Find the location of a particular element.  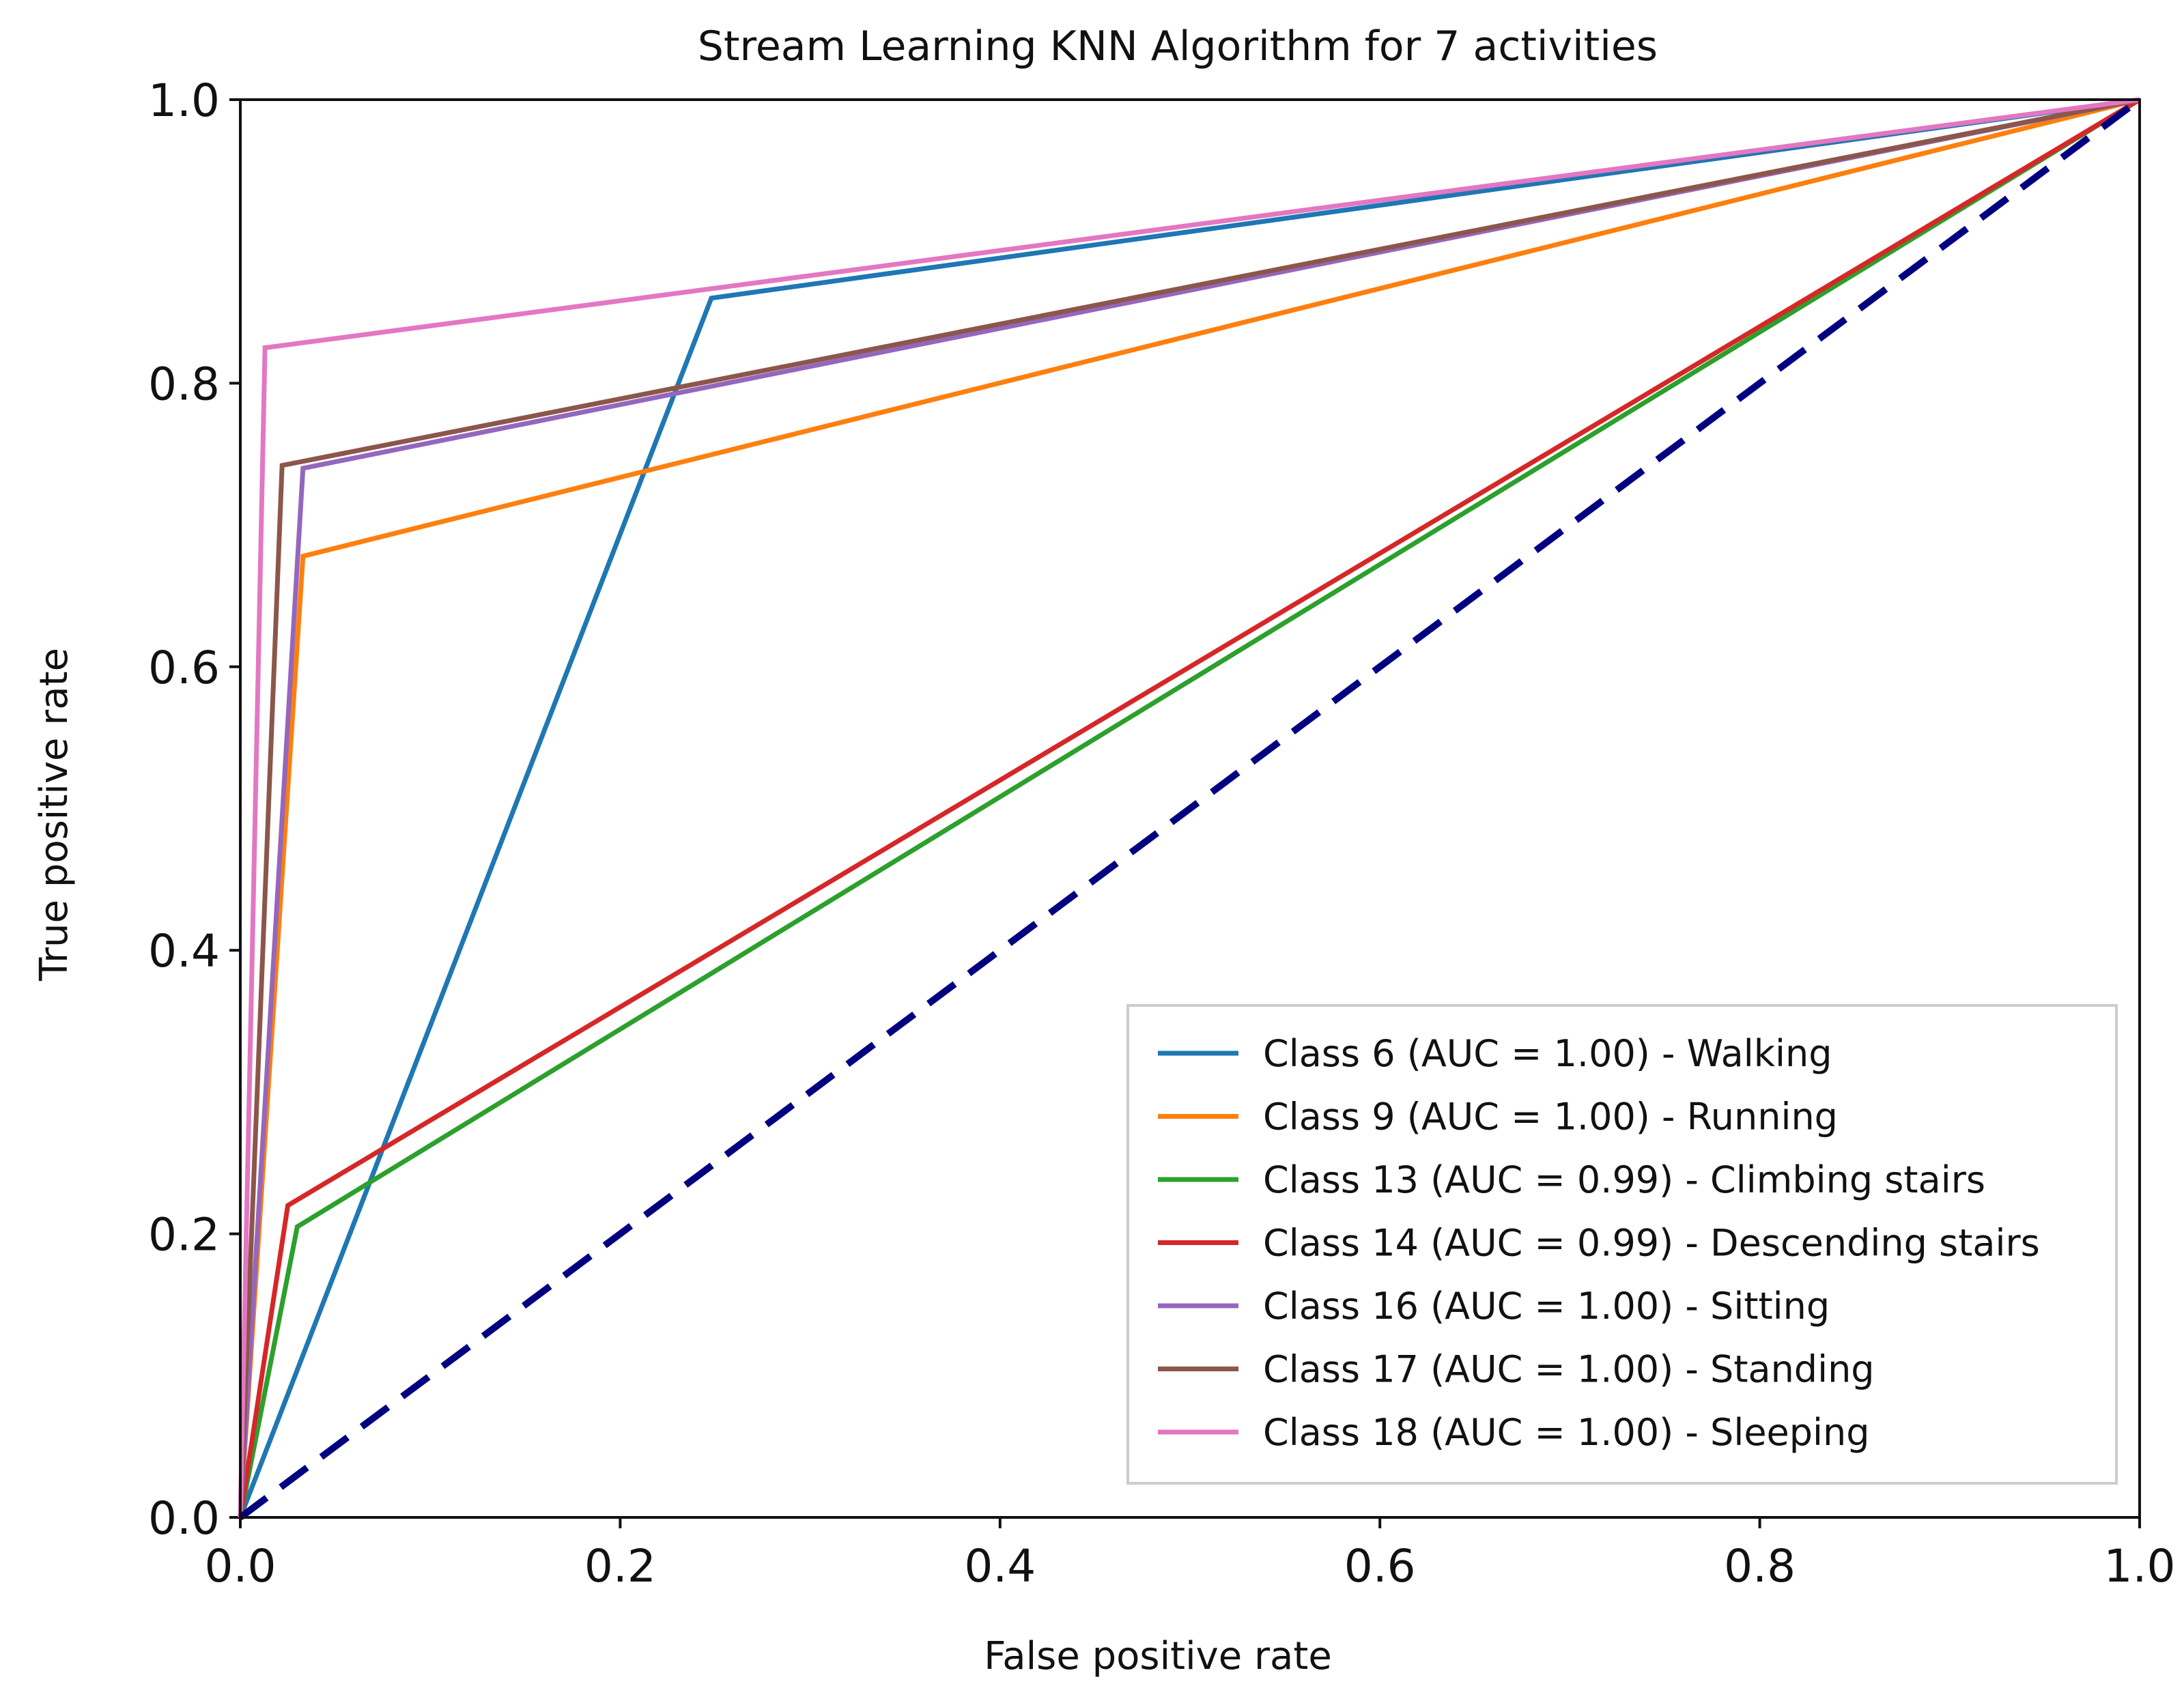

legend-entry-0: Class 6 (AUC = 1.00) - Walking is located at coordinates (1547, 1053).